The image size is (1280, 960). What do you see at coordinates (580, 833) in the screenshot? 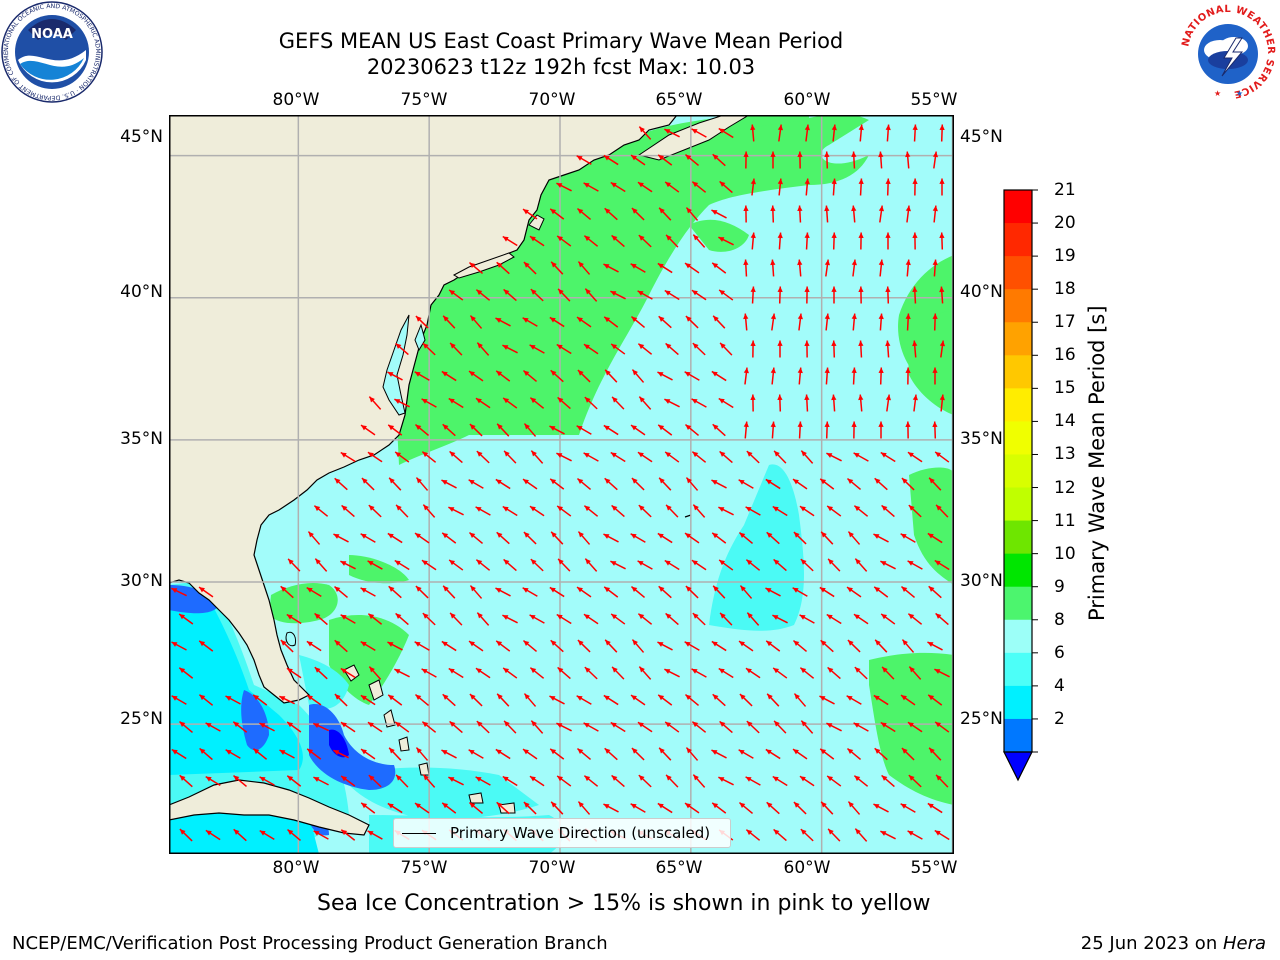
I see `legend-label: Primary Wave Direction (unscaled)` at bounding box center [580, 833].